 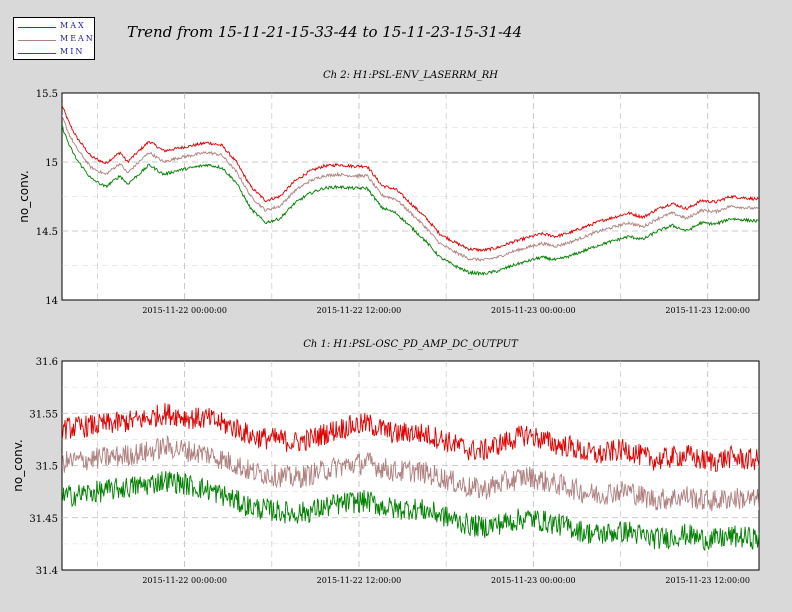 I want to click on legend-label-min: MIN, so click(x=72, y=51).